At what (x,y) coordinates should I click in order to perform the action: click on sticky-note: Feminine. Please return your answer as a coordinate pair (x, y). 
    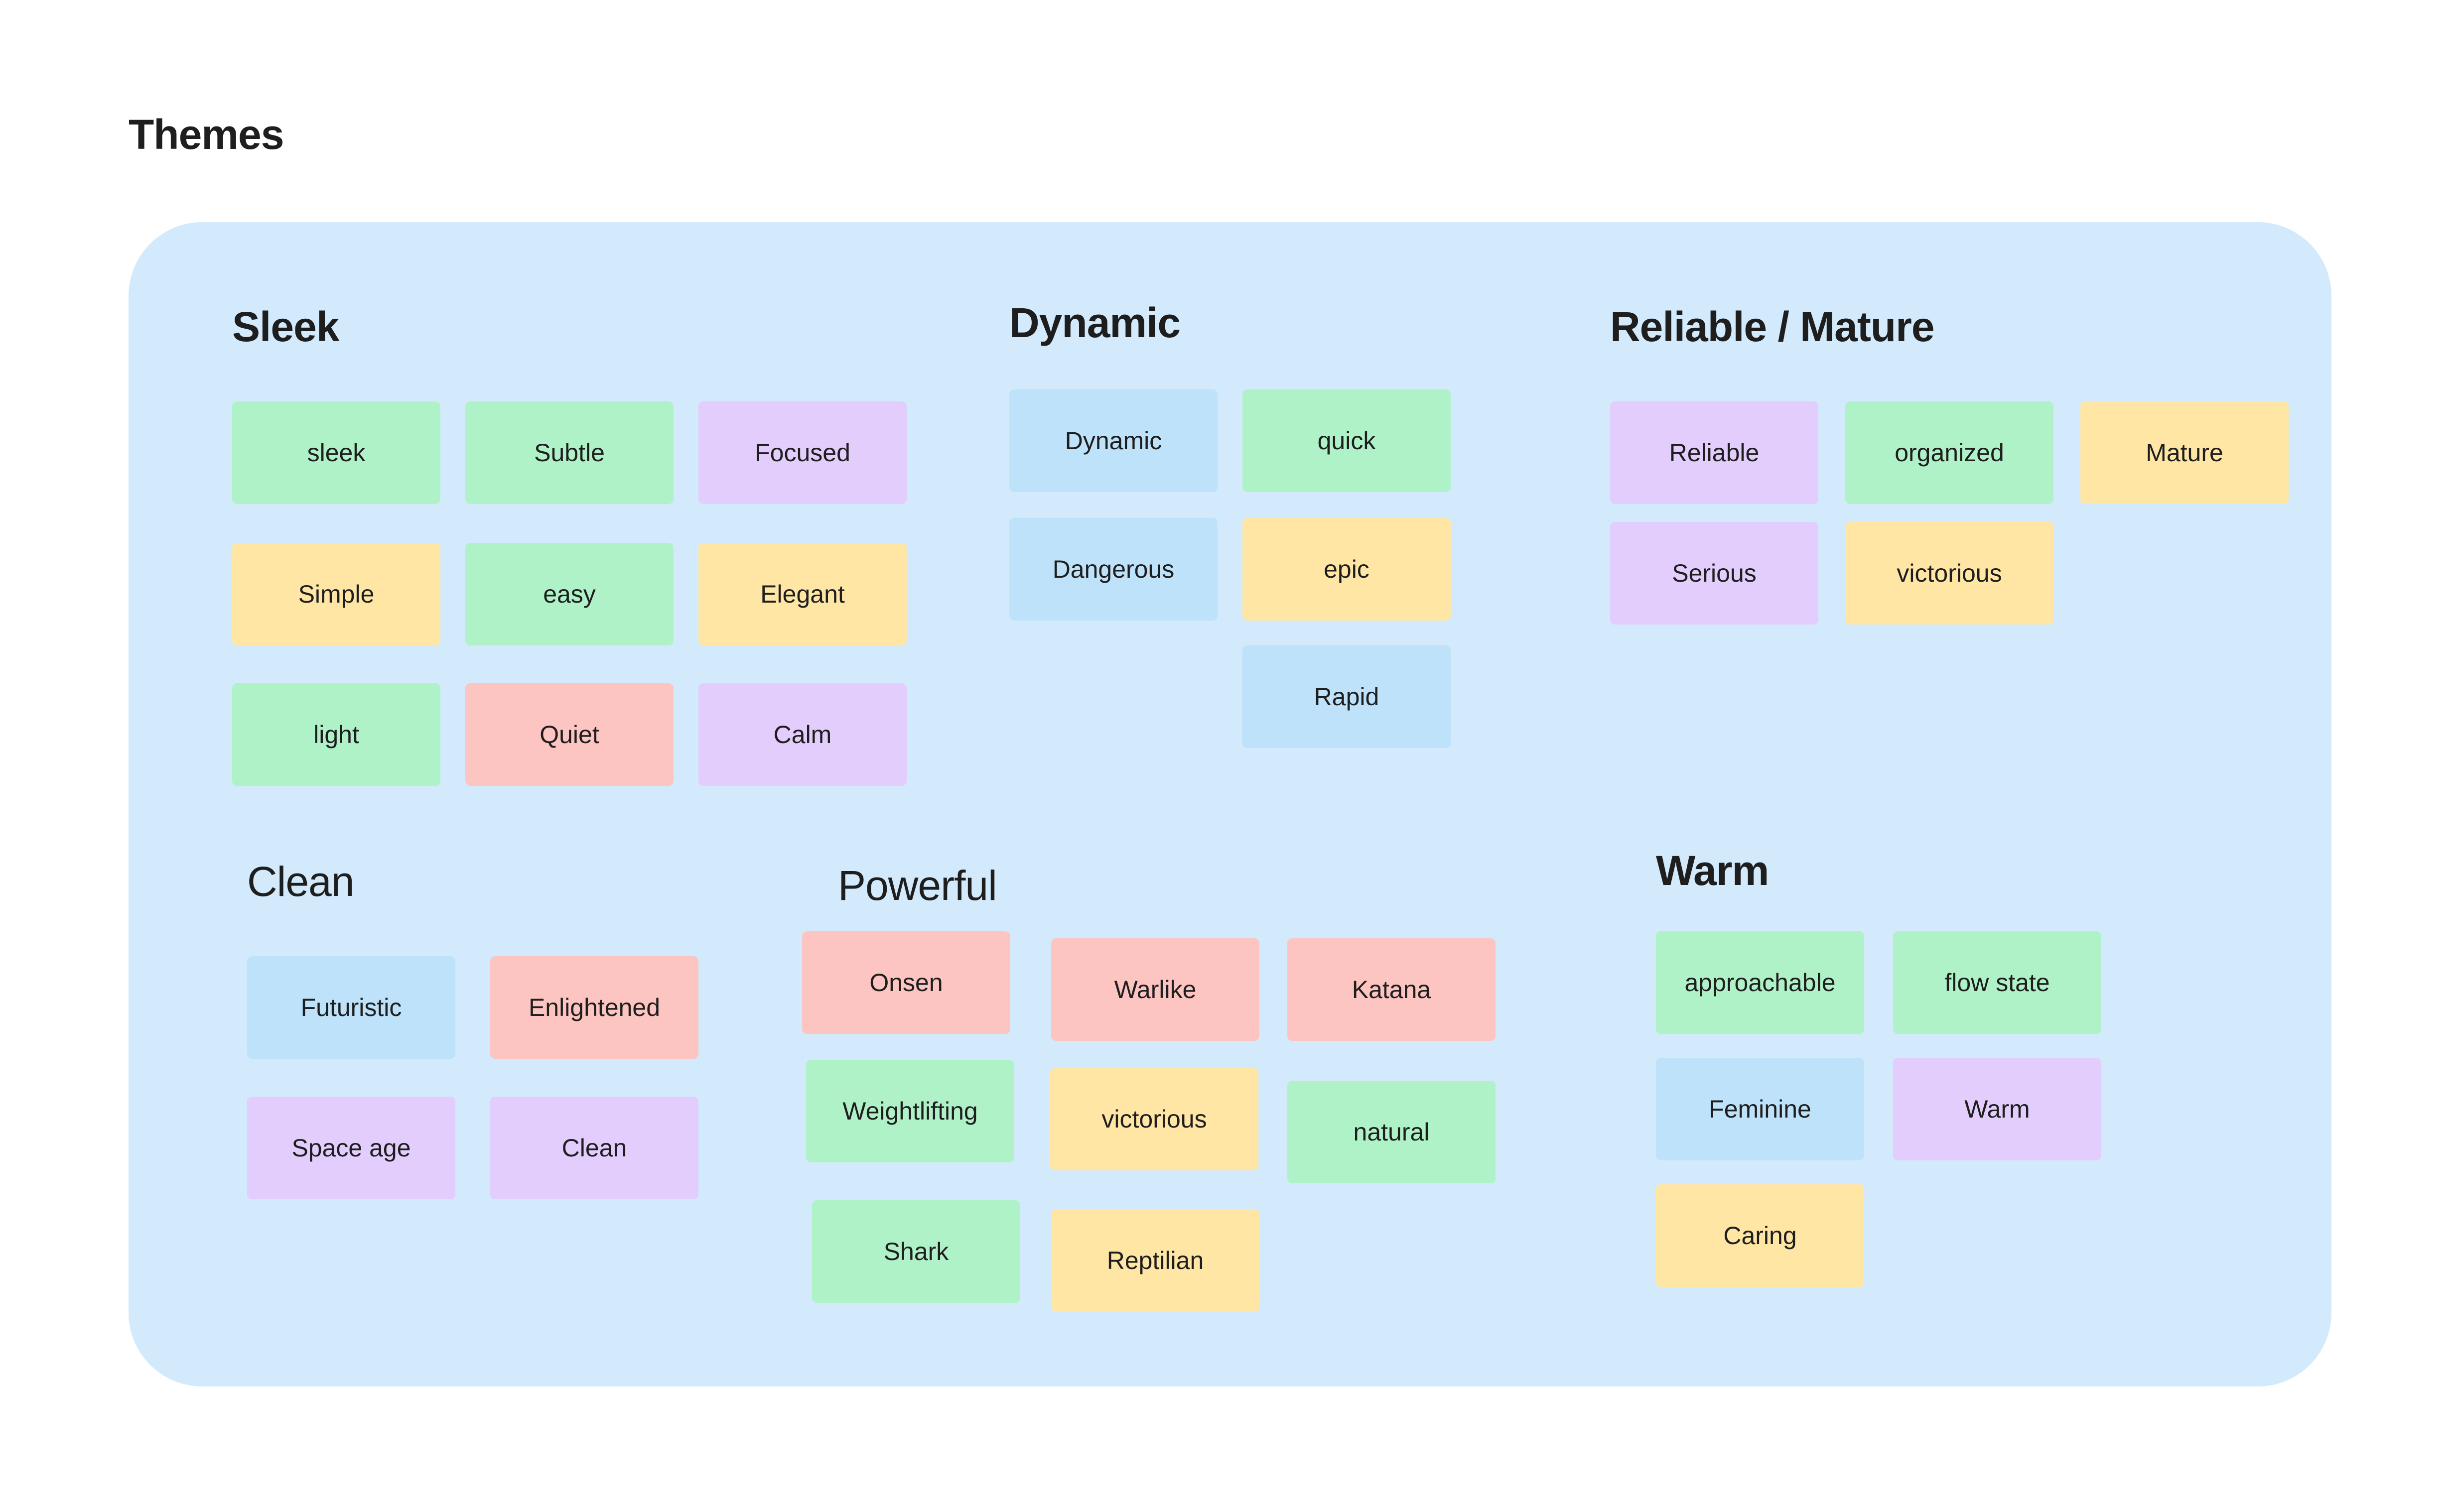
    Looking at the image, I should click on (1760, 1109).